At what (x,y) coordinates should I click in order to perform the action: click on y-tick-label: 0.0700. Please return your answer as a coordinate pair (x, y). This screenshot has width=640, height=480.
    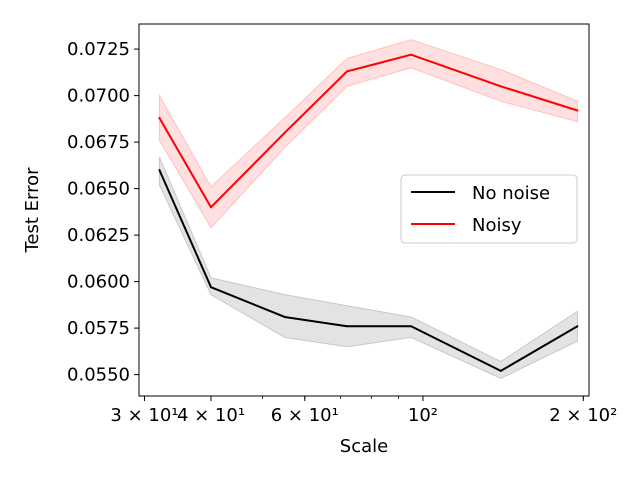
    Looking at the image, I should click on (98, 96).